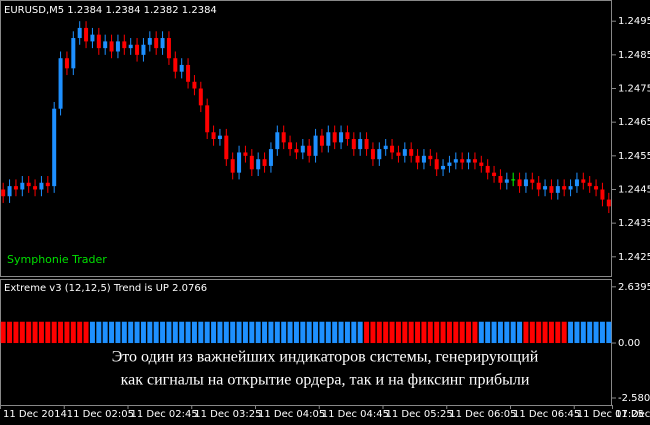 The width and height of the screenshot is (650, 425). I want to click on x-tick-label: 11 Dec 03:25, so click(227, 414).